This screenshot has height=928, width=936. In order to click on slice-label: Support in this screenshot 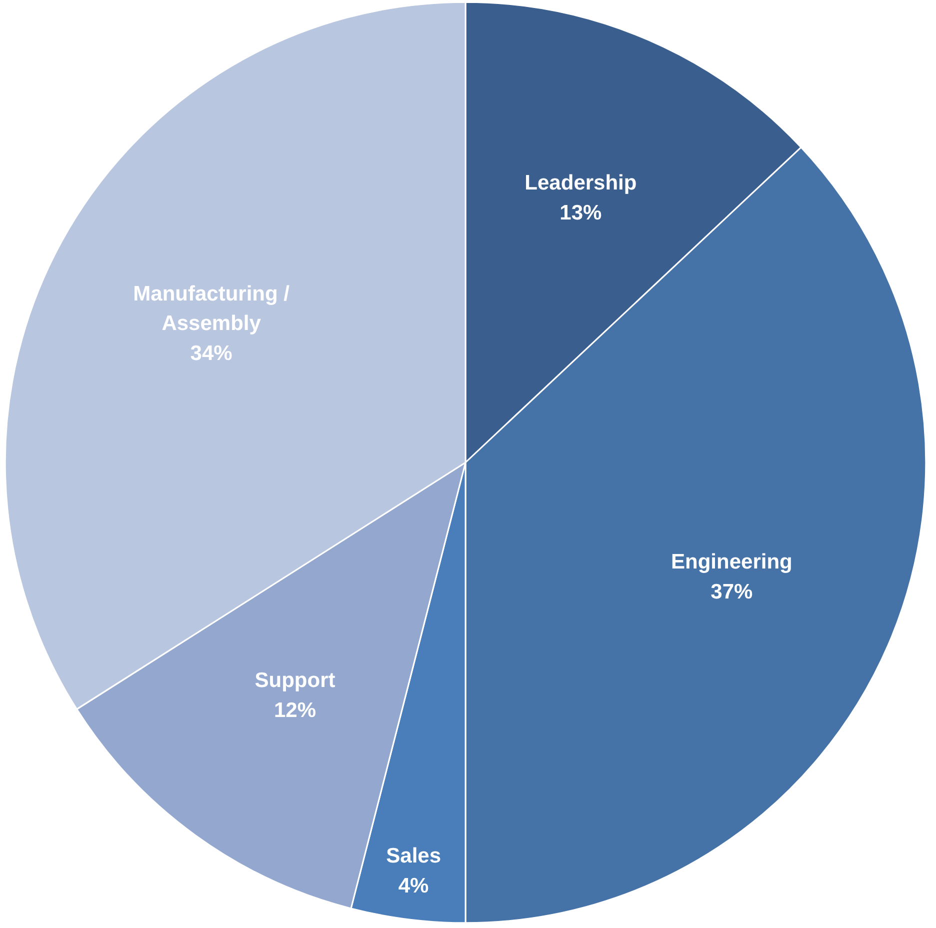, I will do `click(295, 680)`.